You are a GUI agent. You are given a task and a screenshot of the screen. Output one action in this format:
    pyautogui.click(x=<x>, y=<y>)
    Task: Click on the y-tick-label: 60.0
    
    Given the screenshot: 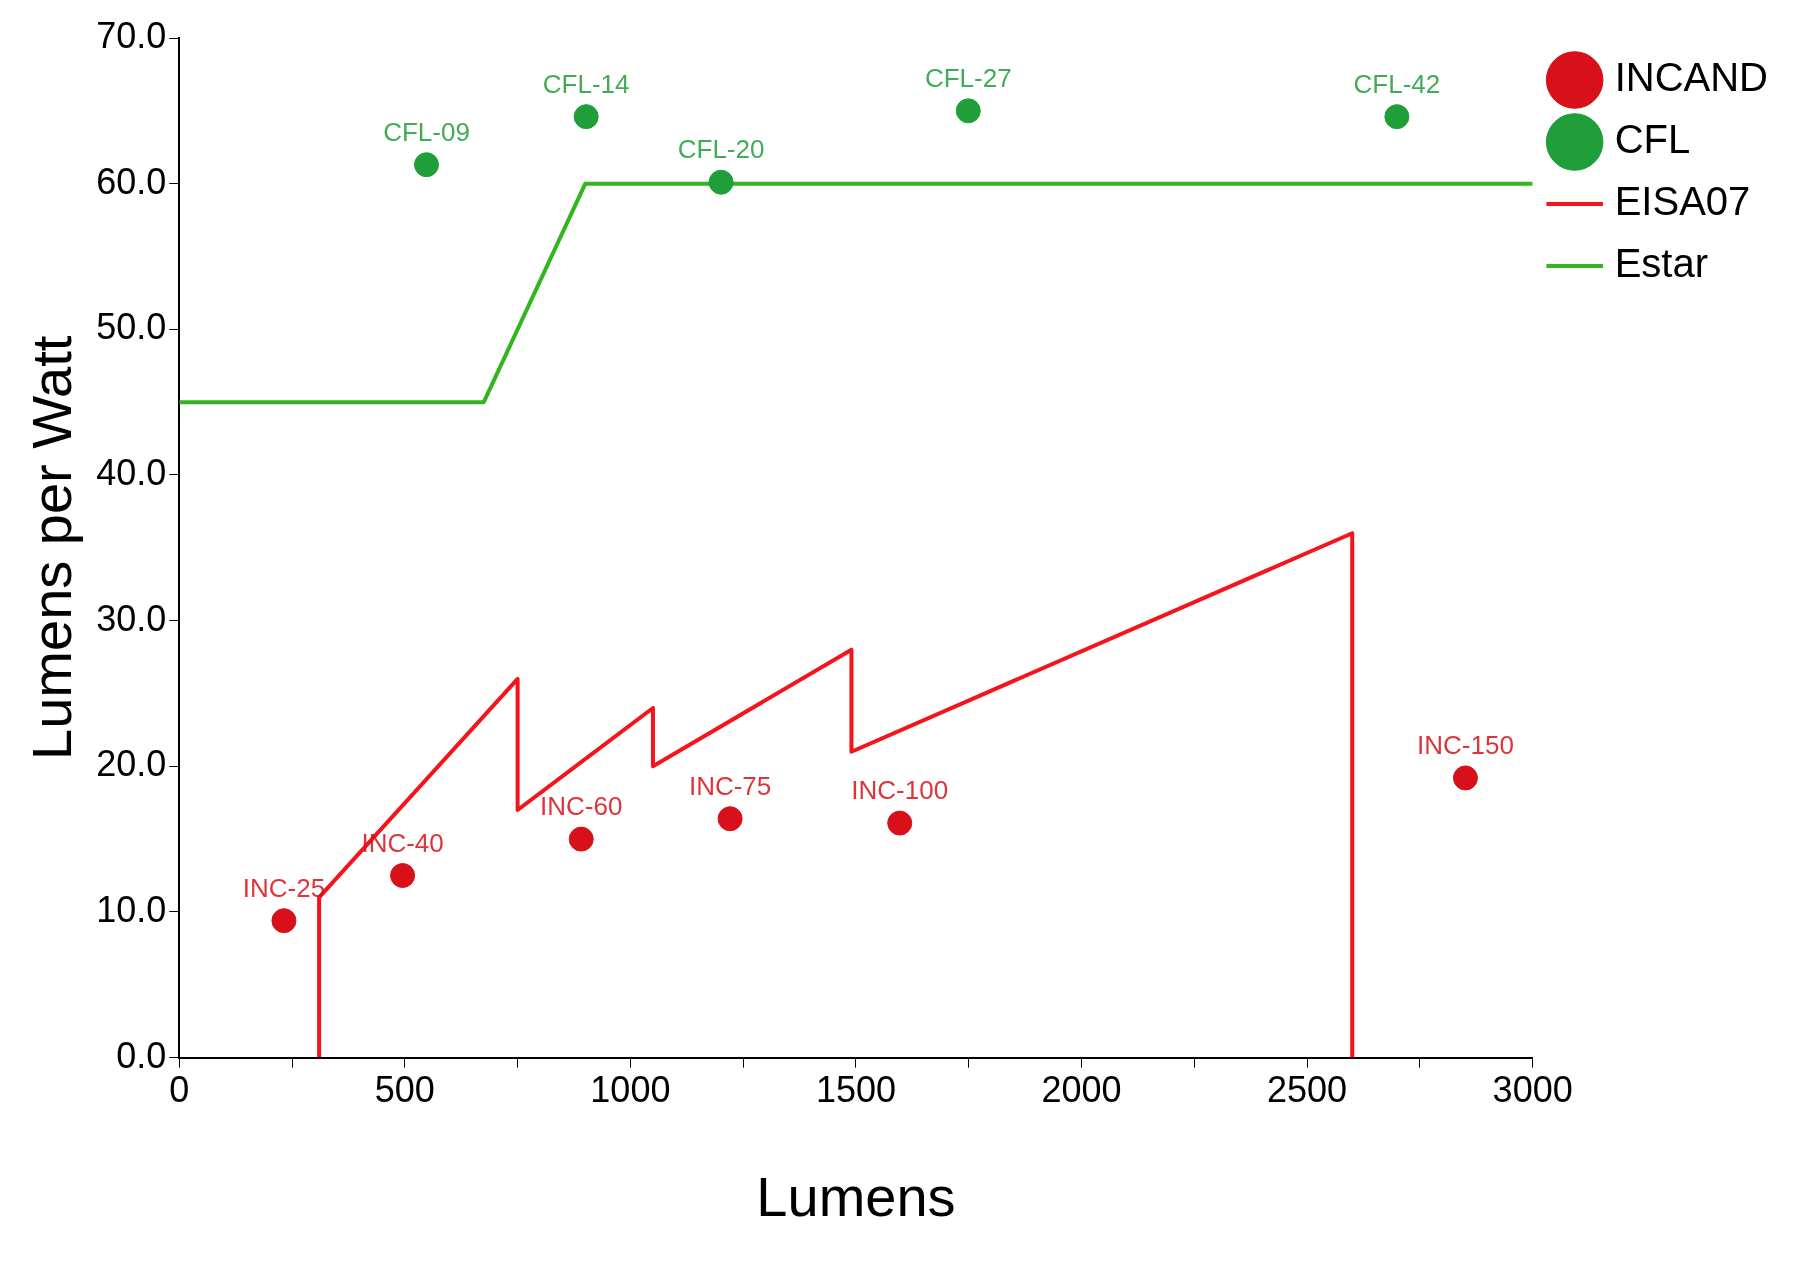 What is the action you would take?
    pyautogui.click(x=131, y=181)
    